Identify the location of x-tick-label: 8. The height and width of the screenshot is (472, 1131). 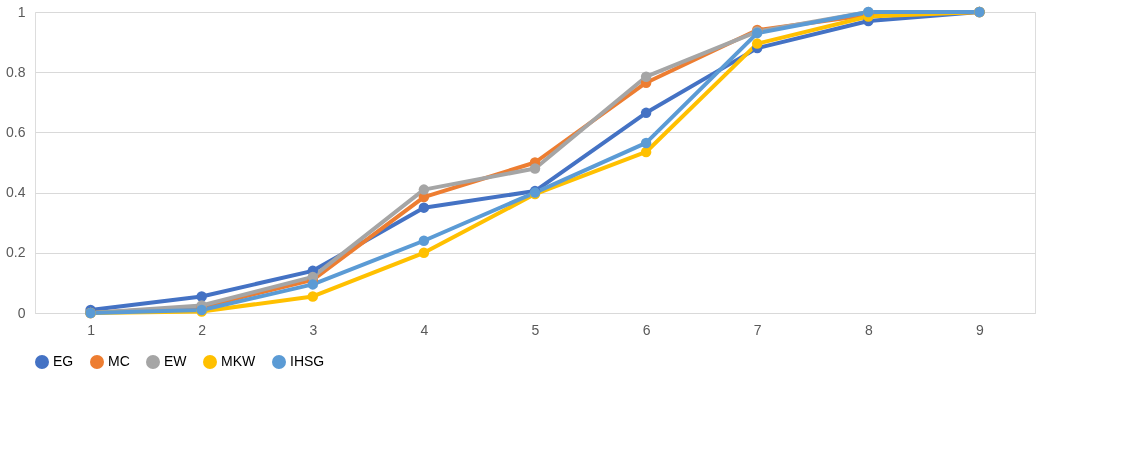
(868, 329).